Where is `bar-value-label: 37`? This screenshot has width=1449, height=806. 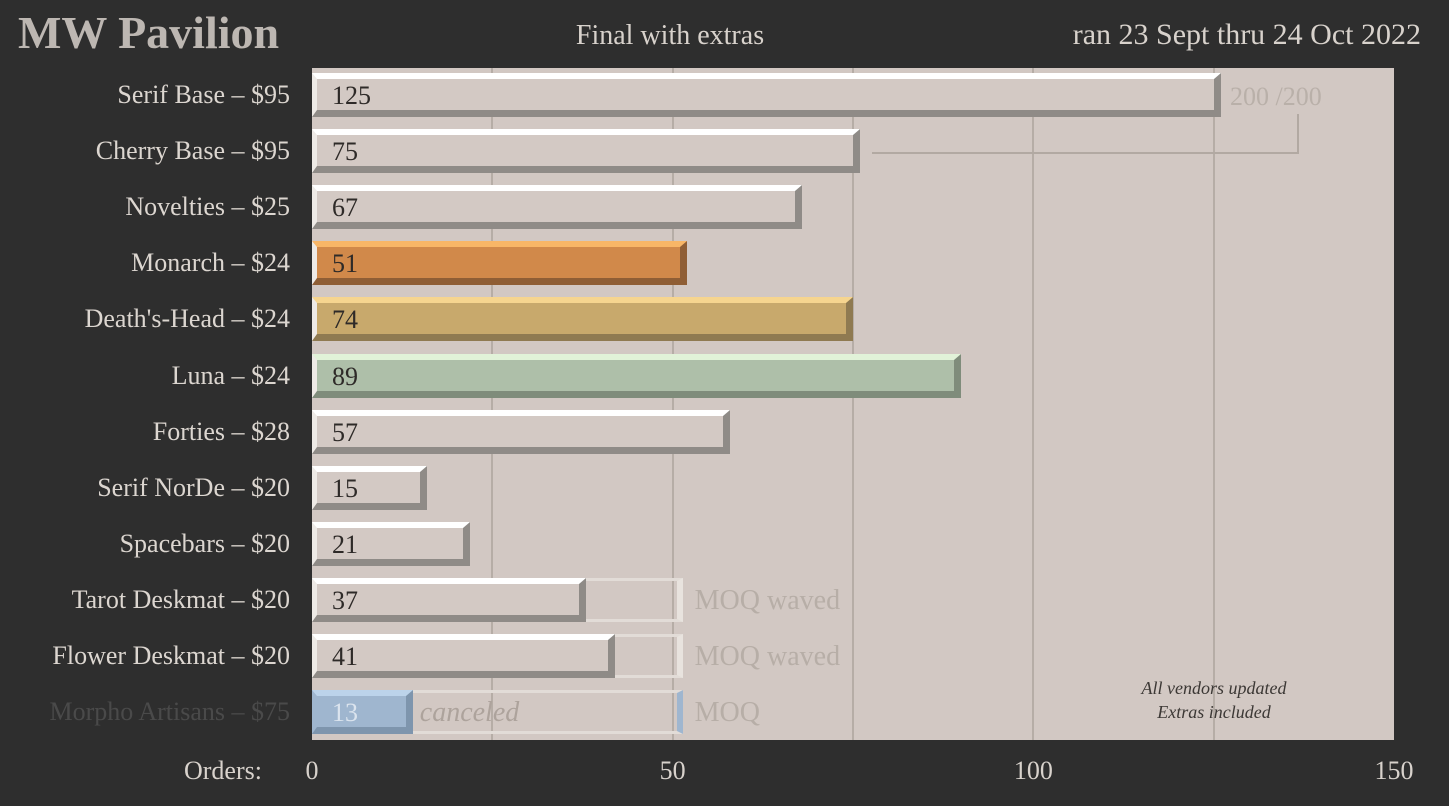
bar-value-label: 37 is located at coordinates (345, 600).